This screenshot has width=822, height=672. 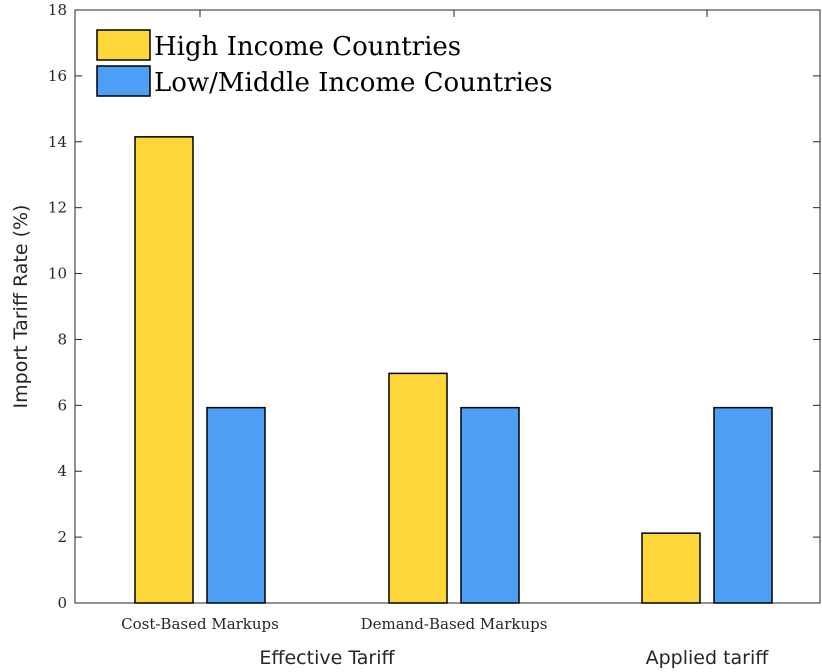 What do you see at coordinates (57, 142) in the screenshot?
I see `y-tick-label-7: 14` at bounding box center [57, 142].